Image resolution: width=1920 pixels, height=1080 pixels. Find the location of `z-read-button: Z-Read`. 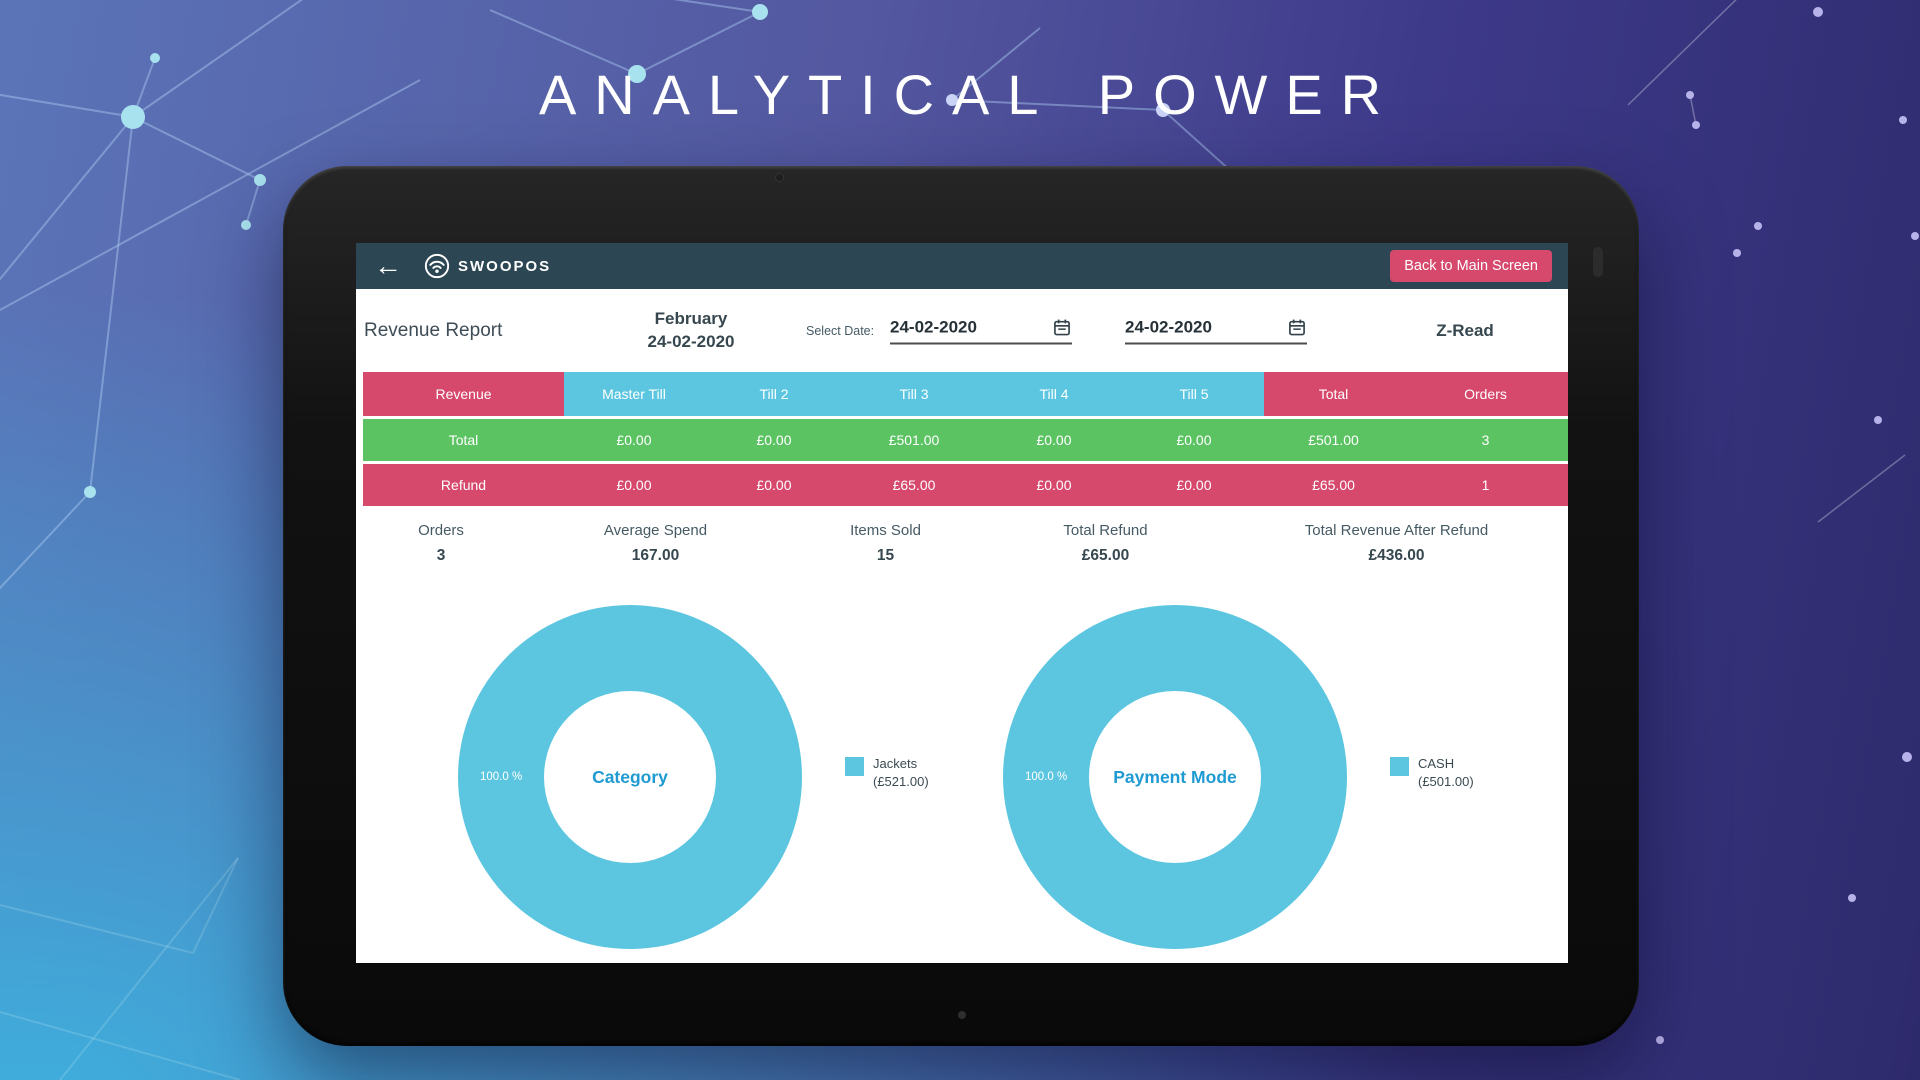

z-read-button: Z-Read is located at coordinates (1465, 330).